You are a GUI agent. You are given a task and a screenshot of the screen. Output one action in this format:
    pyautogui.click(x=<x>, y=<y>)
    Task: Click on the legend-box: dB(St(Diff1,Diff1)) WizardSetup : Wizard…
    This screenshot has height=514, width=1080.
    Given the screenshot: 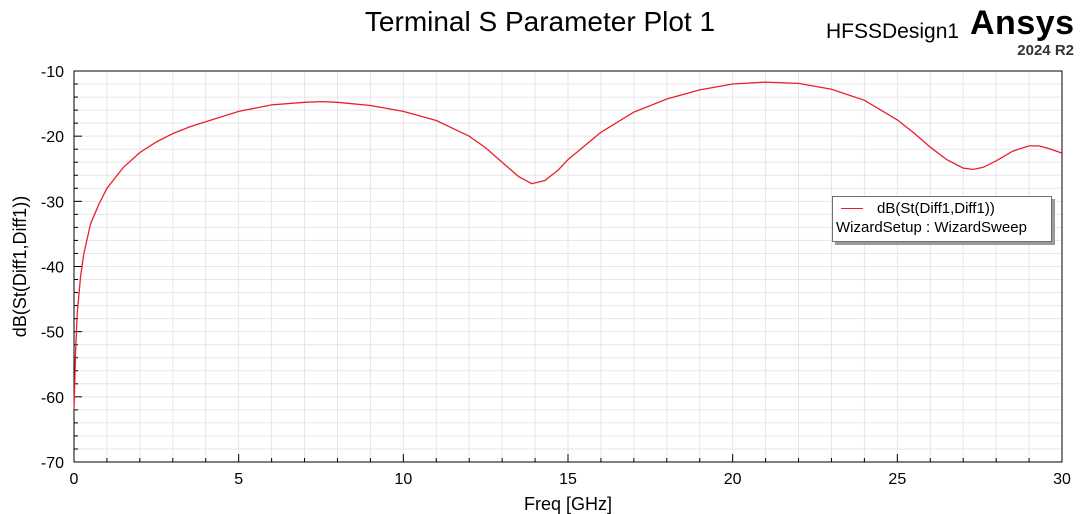 What is the action you would take?
    pyautogui.click(x=942, y=219)
    